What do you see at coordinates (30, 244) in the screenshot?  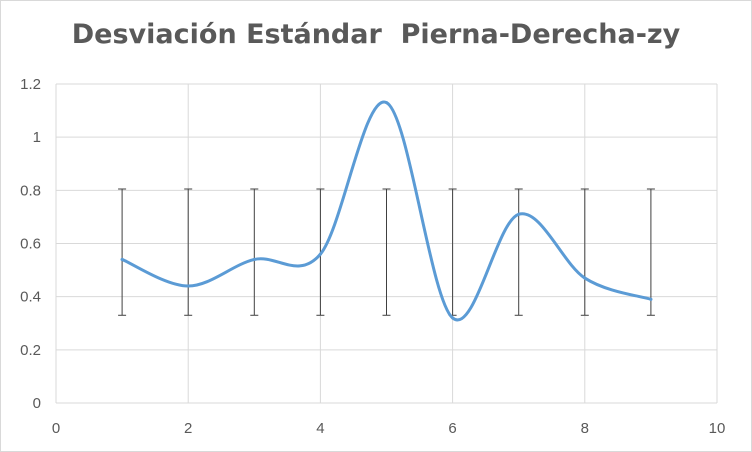 I see `y-tick-label: 0.6` at bounding box center [30, 244].